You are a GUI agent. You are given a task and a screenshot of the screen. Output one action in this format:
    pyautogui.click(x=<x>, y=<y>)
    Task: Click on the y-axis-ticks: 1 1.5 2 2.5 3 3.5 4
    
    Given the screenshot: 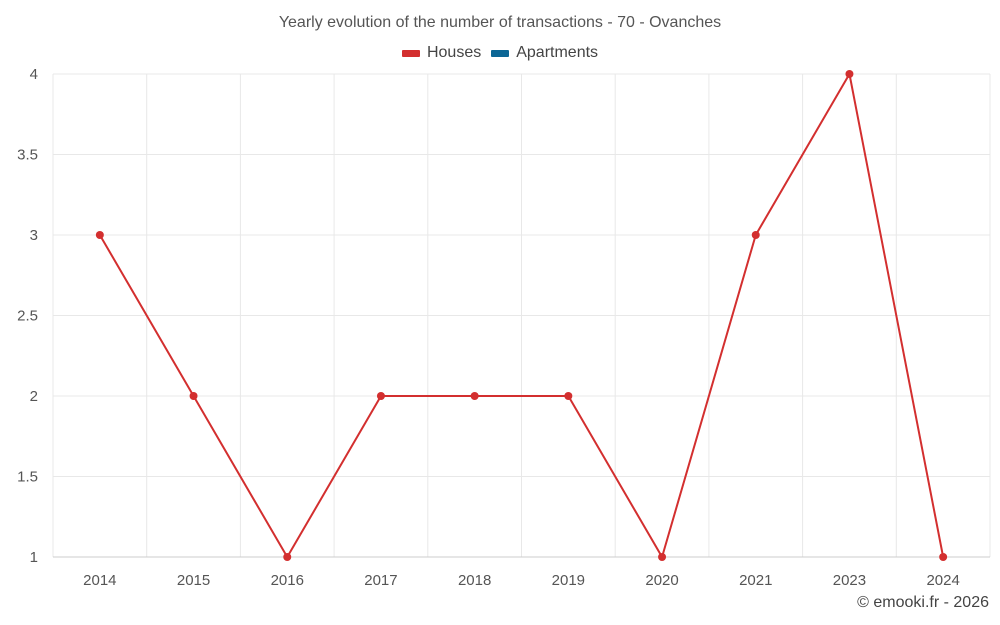 What is the action you would take?
    pyautogui.click(x=27, y=316)
    